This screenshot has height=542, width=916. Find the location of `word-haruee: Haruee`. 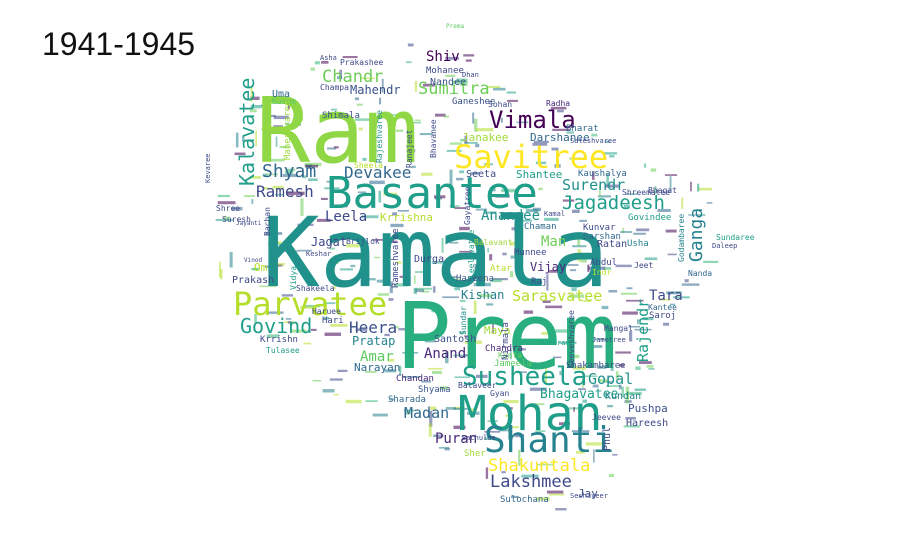

word-haruee: Haruee is located at coordinates (326, 311).